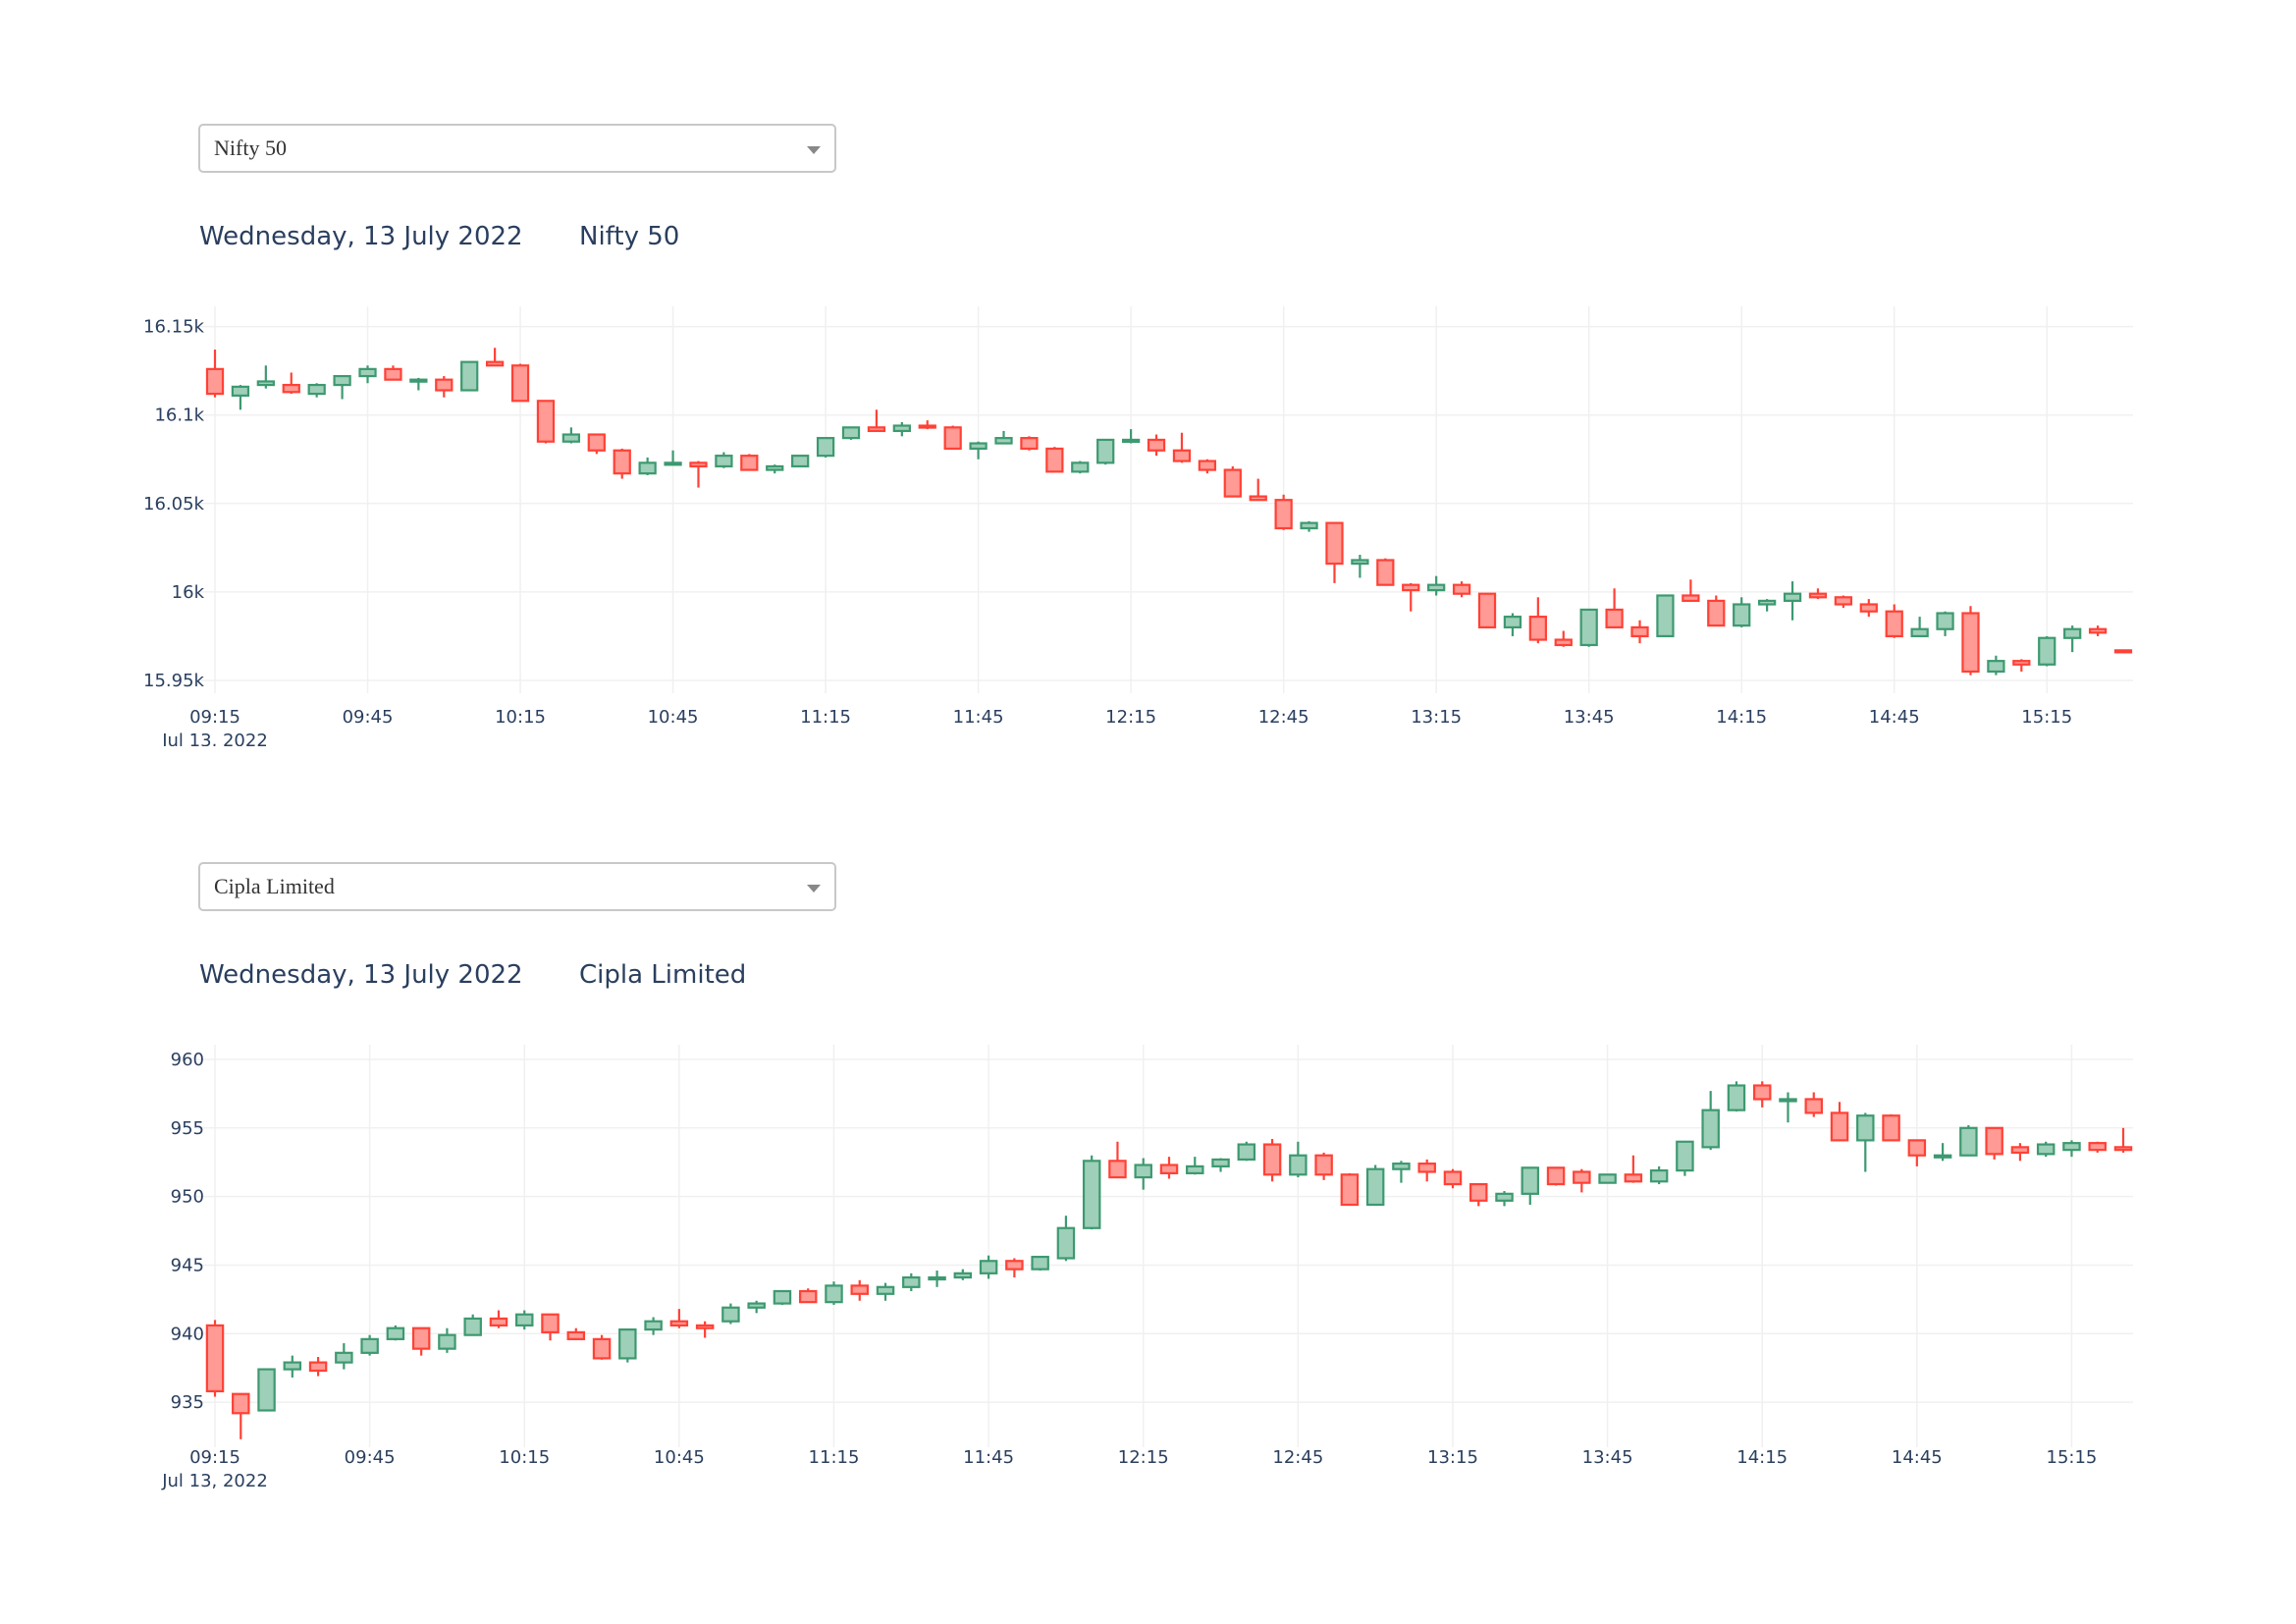 The image size is (2296, 1624). I want to click on stock-selector-dropdown: Cipla Limited, so click(517, 886).